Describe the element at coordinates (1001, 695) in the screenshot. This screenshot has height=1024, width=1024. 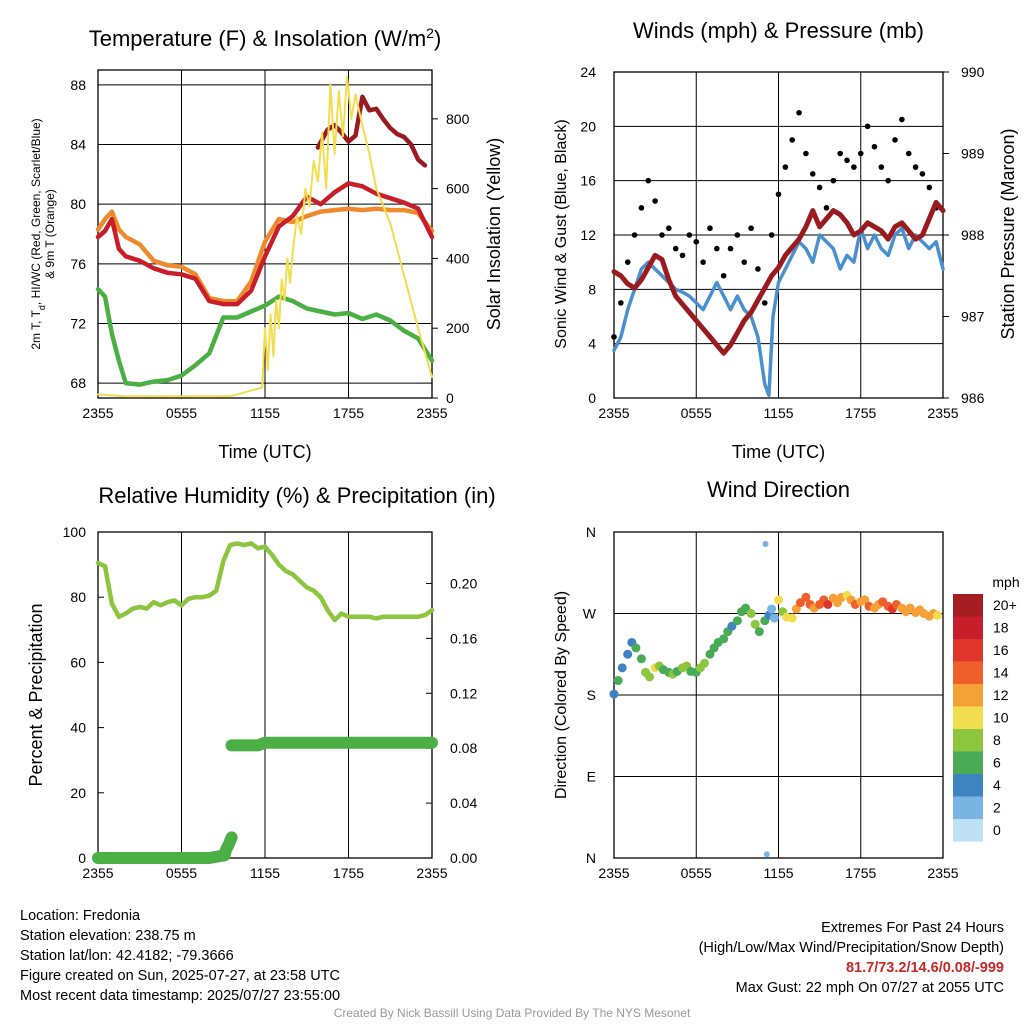
I see `colorbar-label: 12` at that location.